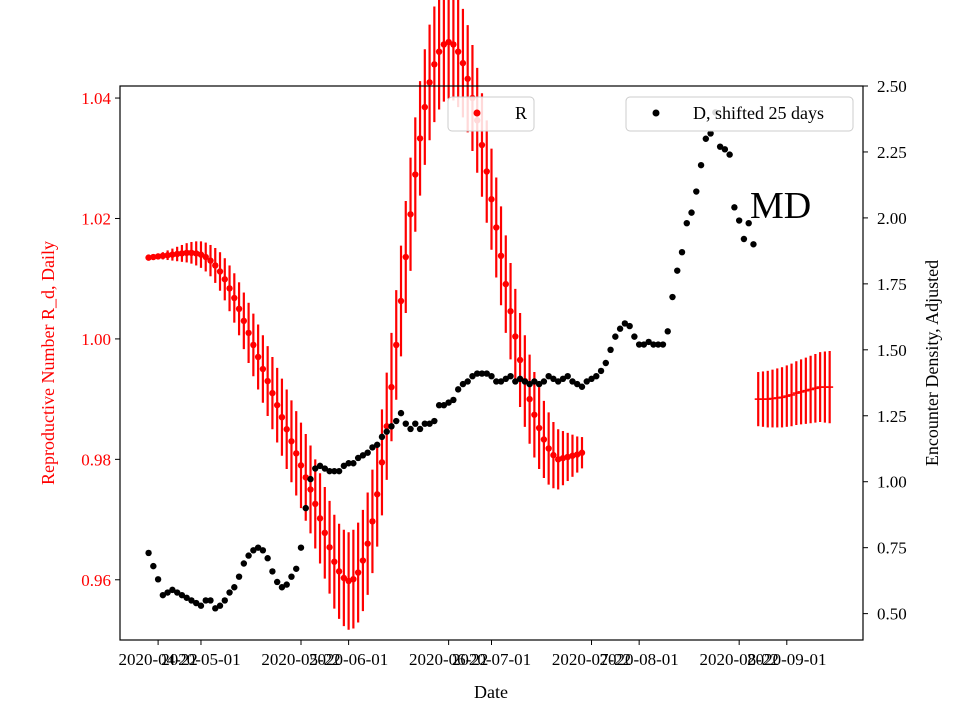 This screenshot has height=720, width=960. Describe the element at coordinates (96, 580) in the screenshot. I see `y-left-tick-label: 0.96` at that location.